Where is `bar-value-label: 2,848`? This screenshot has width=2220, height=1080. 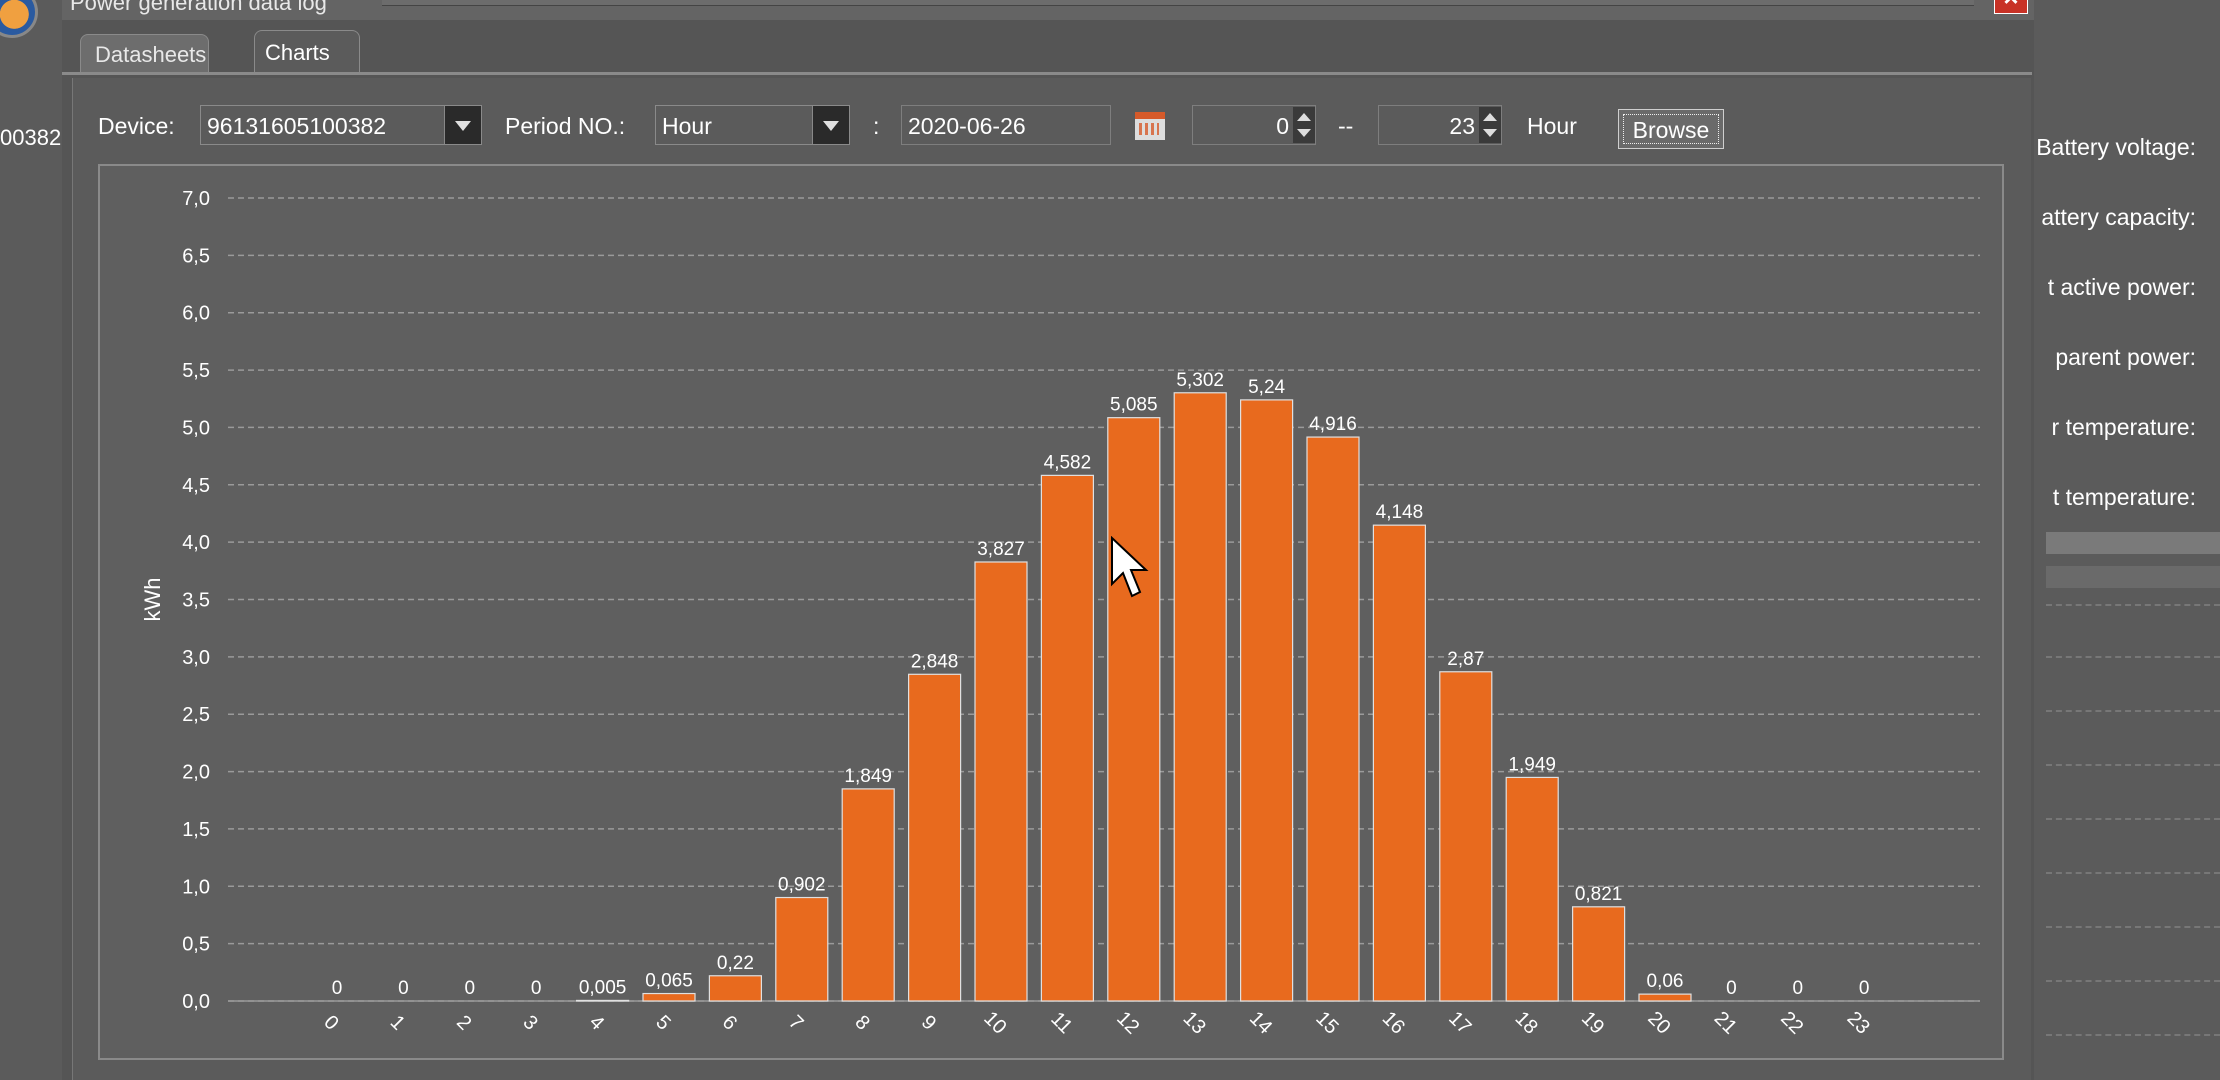
bar-value-label: 2,848 is located at coordinates (935, 661).